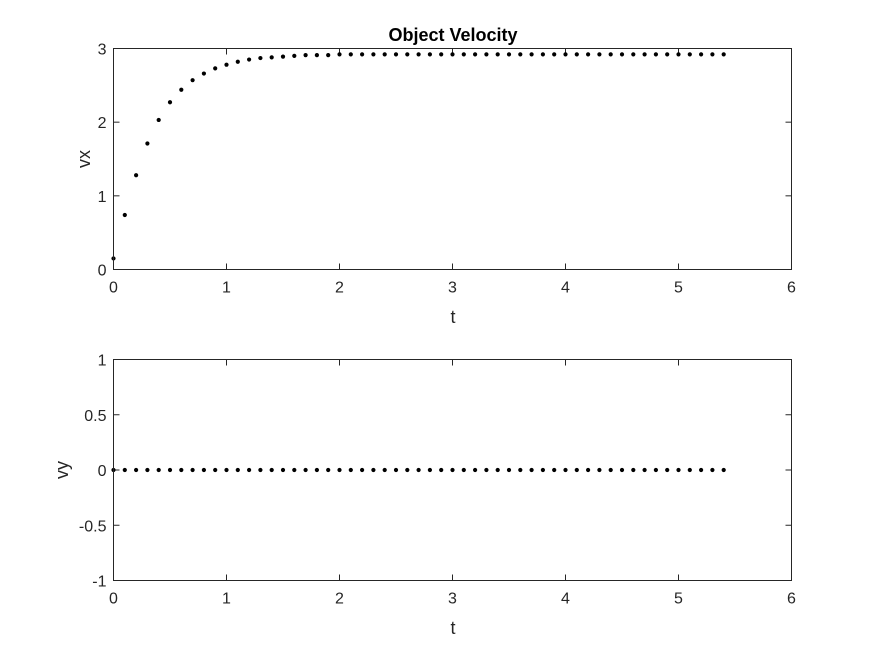  Describe the element at coordinates (62, 470) in the screenshot. I see `subplot-vy-ylabel: vy` at that location.